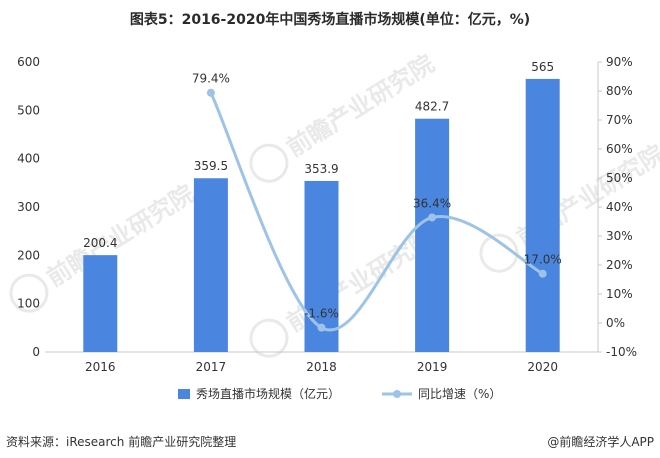 The height and width of the screenshot is (458, 660). What do you see at coordinates (432, 107) in the screenshot?
I see `bar-value-label: 482.7` at bounding box center [432, 107].